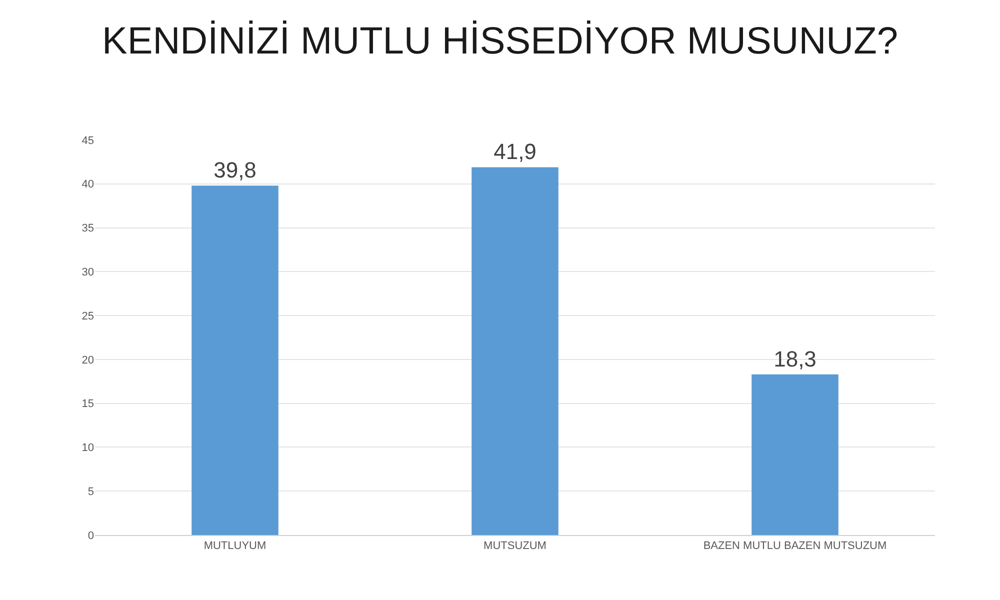 Image resolution: width=1000 pixels, height=600 pixels. Describe the element at coordinates (88, 360) in the screenshot. I see `y-tick-label: 20` at that location.